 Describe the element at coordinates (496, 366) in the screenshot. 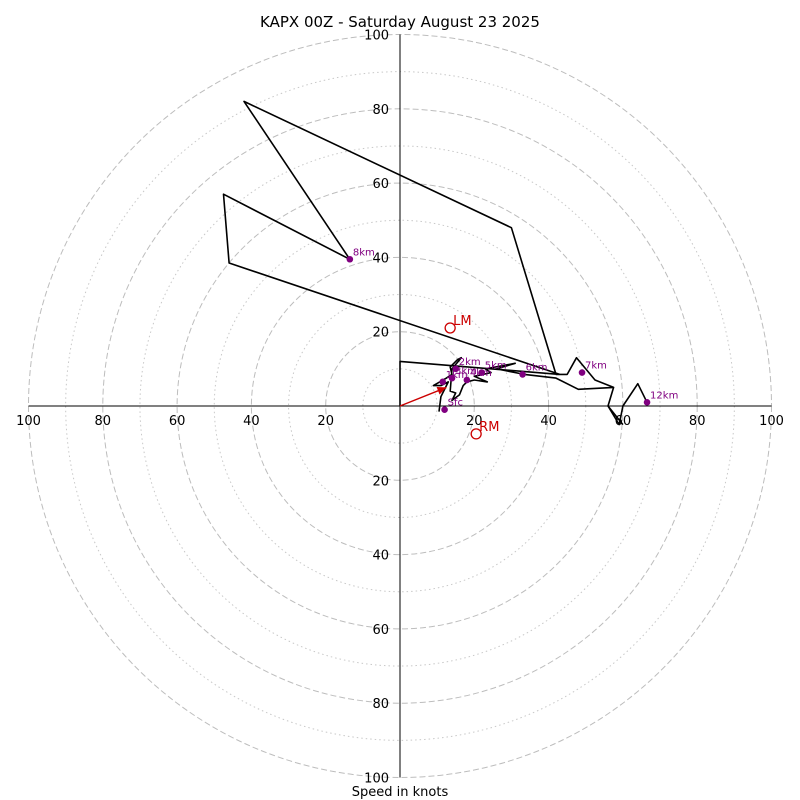

I see `height-marker-label: 5km` at that location.